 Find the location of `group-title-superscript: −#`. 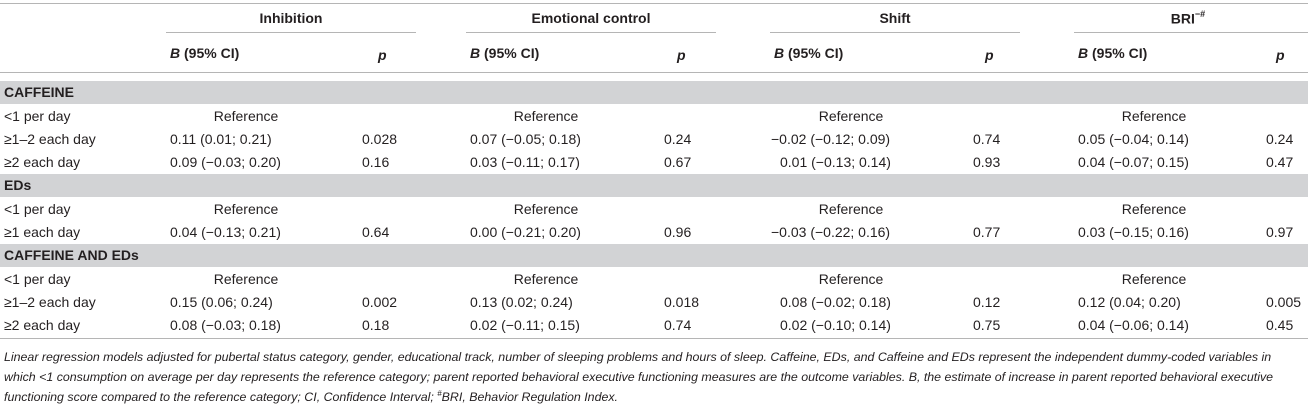

group-title-superscript: −# is located at coordinates (1200, 14).